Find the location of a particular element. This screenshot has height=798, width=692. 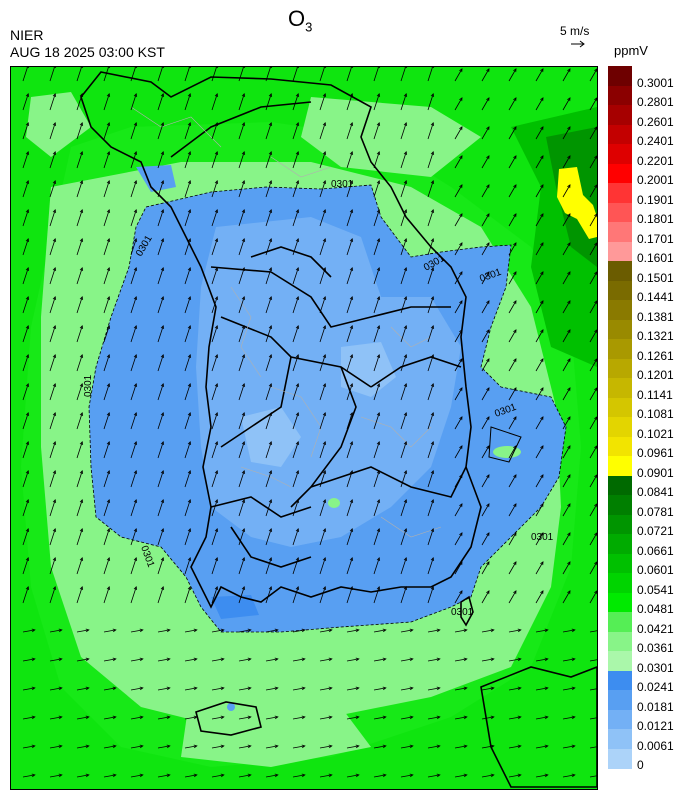

legend-label: 0.2601 is located at coordinates (655, 121).